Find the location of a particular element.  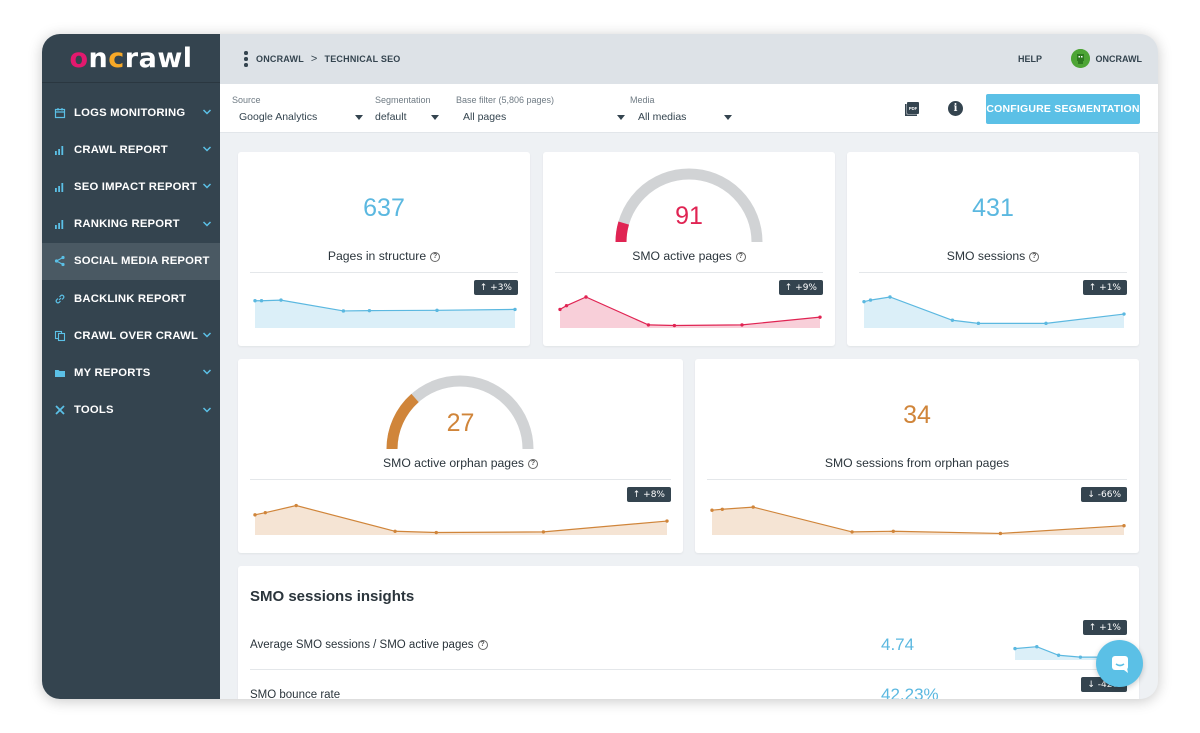

chat-button is located at coordinates (1119, 663).